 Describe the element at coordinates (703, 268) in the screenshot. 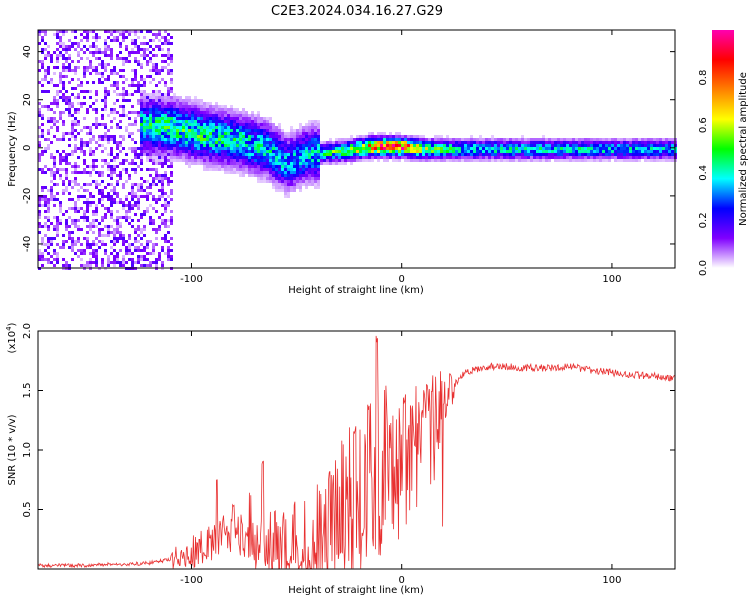

I see `colorbar-tick-label: 0.0` at that location.